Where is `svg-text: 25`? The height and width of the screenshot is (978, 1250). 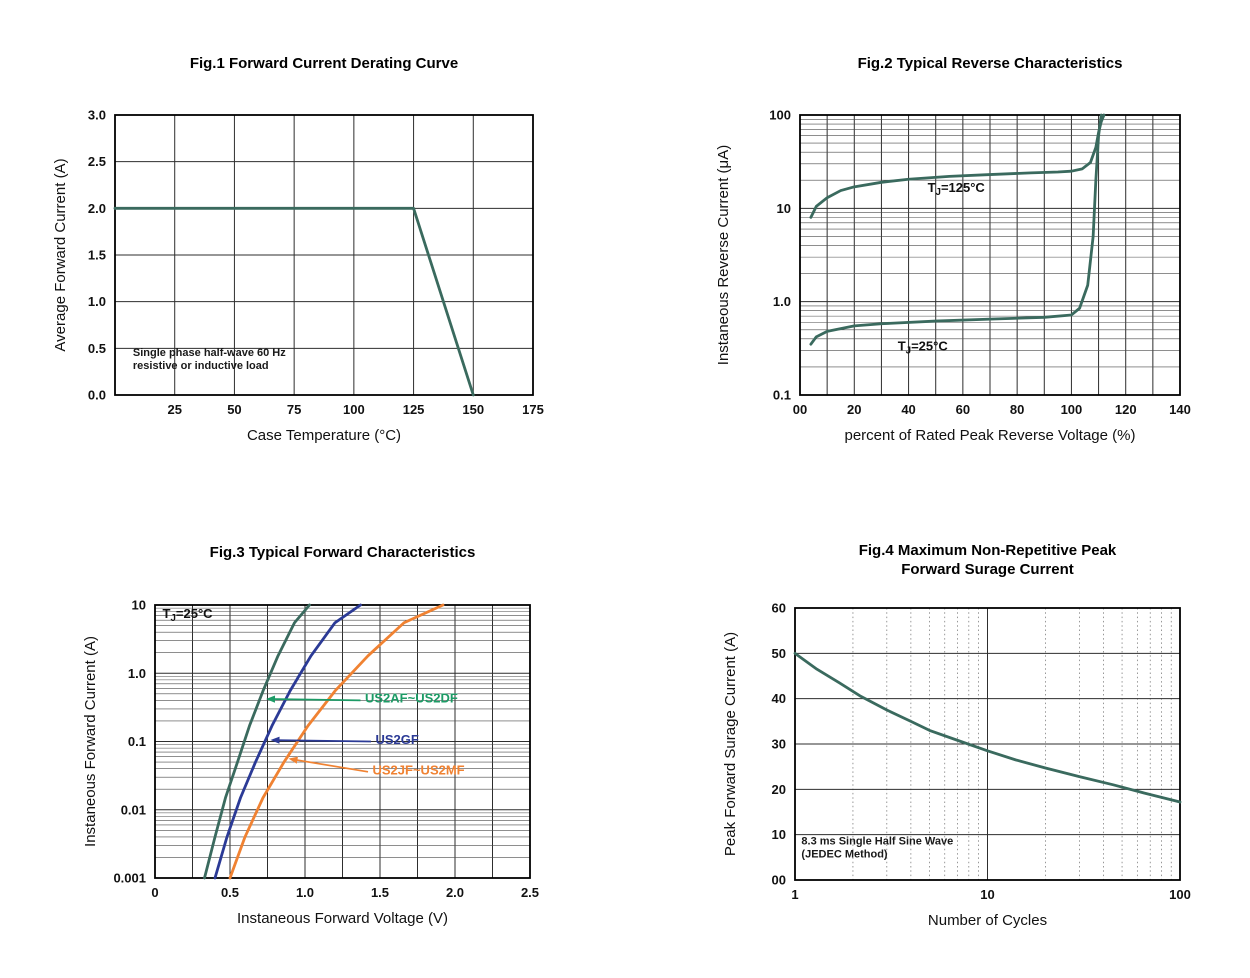 svg-text: 25 is located at coordinates (174, 409).